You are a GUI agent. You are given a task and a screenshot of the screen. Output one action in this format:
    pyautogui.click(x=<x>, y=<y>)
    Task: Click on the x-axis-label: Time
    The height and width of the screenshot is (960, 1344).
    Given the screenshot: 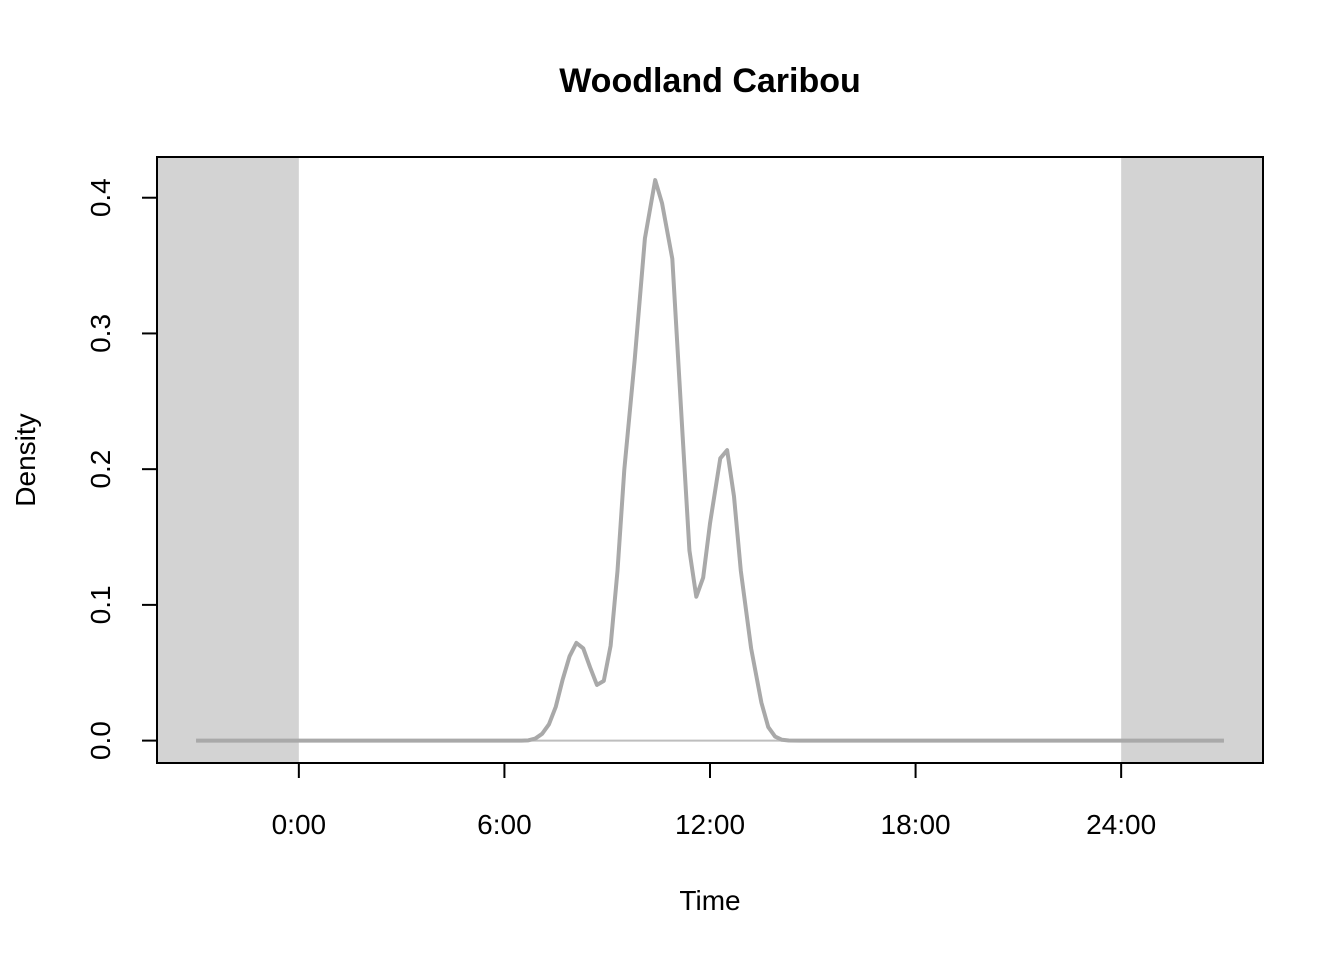 What is the action you would take?
    pyautogui.click(x=709, y=900)
    